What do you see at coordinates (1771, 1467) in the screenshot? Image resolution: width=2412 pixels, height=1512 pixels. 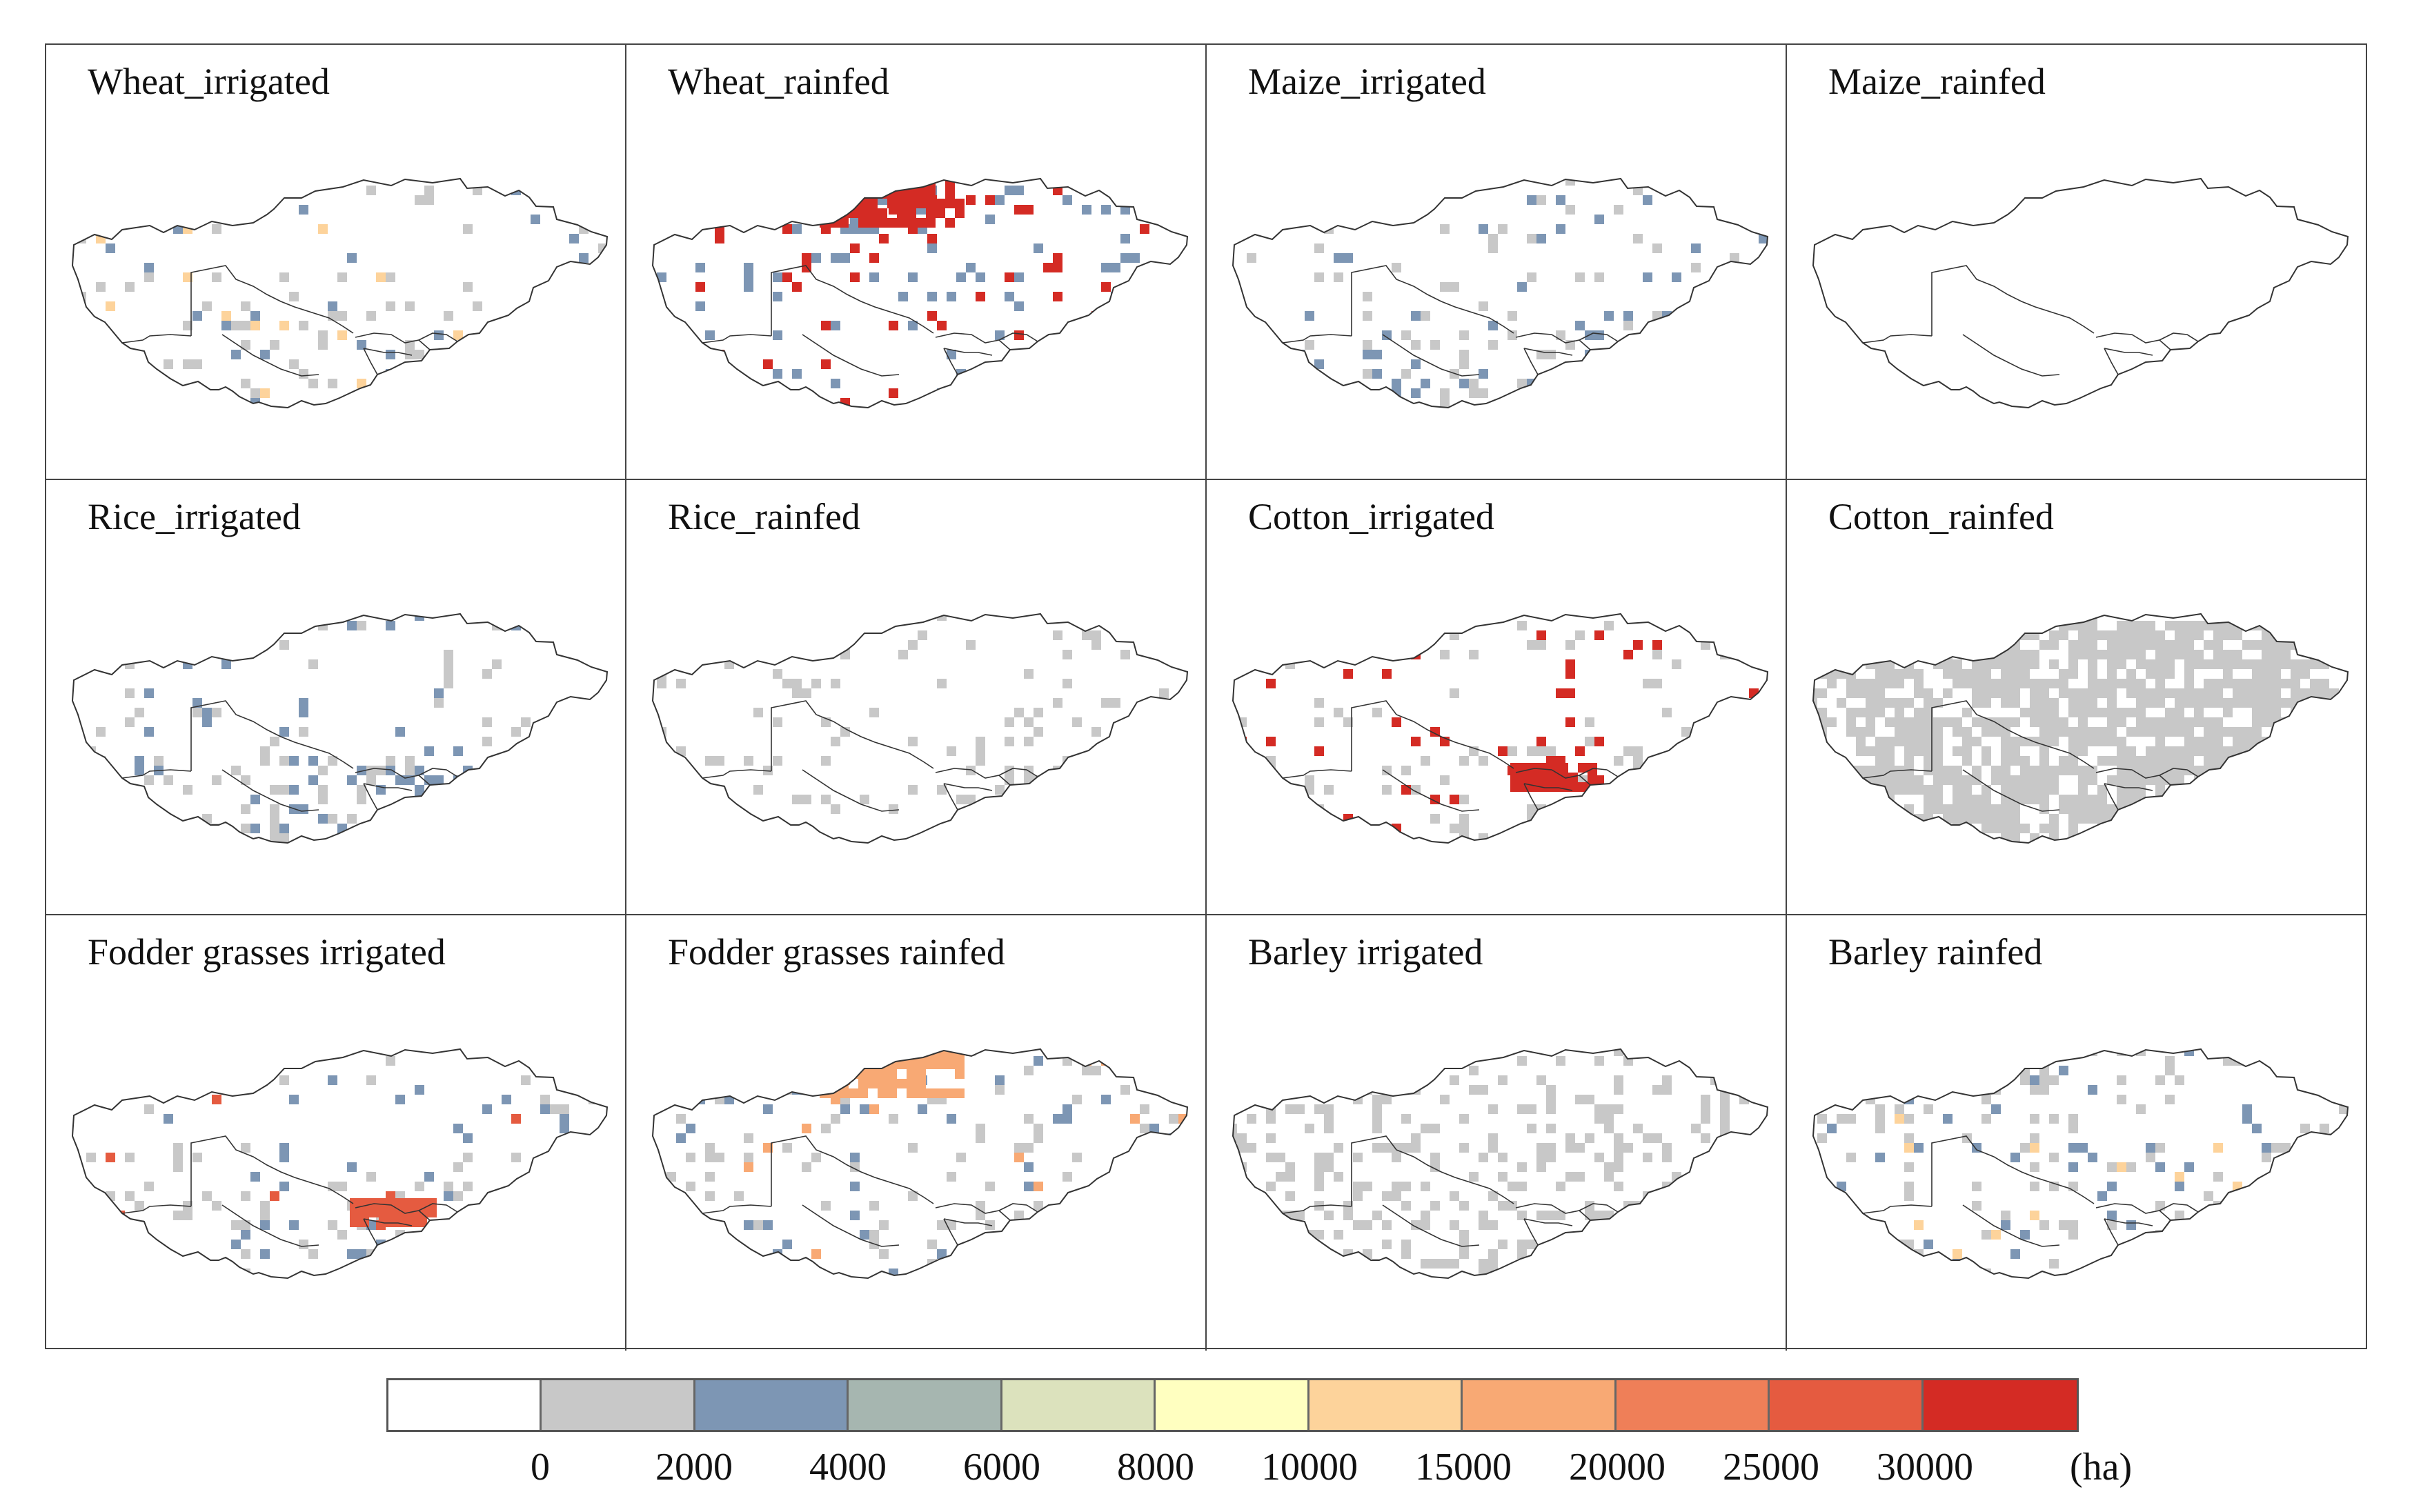 I see `legend-tick-label: 25000` at bounding box center [1771, 1467].